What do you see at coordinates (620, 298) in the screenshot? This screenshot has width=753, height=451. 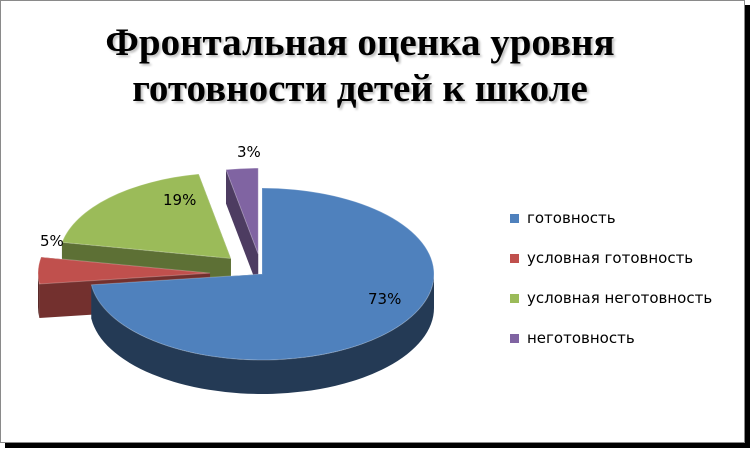 I see `legend-label: условная неготовность` at bounding box center [620, 298].